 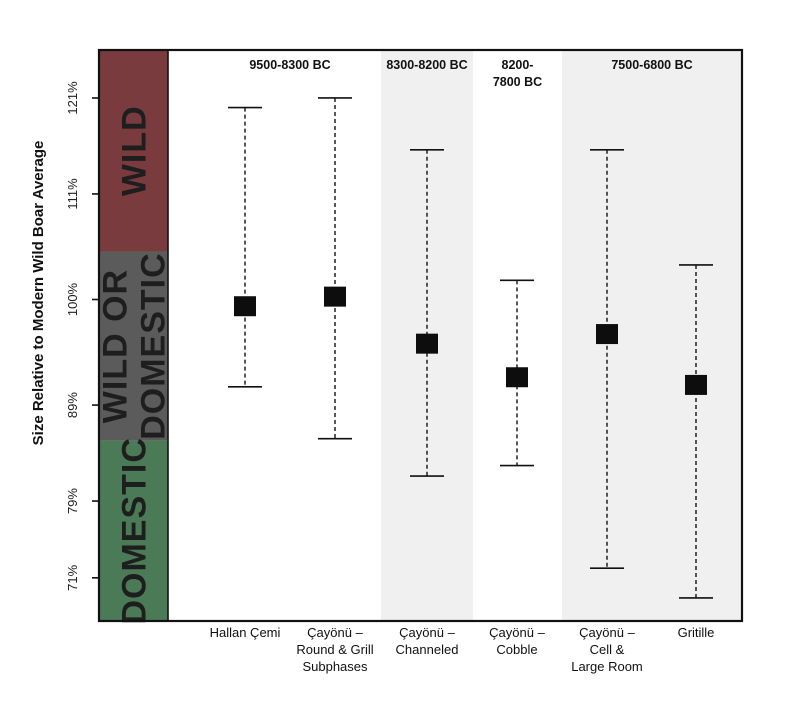 What do you see at coordinates (427, 641) in the screenshot?
I see `x-tick-label: Çayönü – Channeled` at bounding box center [427, 641].